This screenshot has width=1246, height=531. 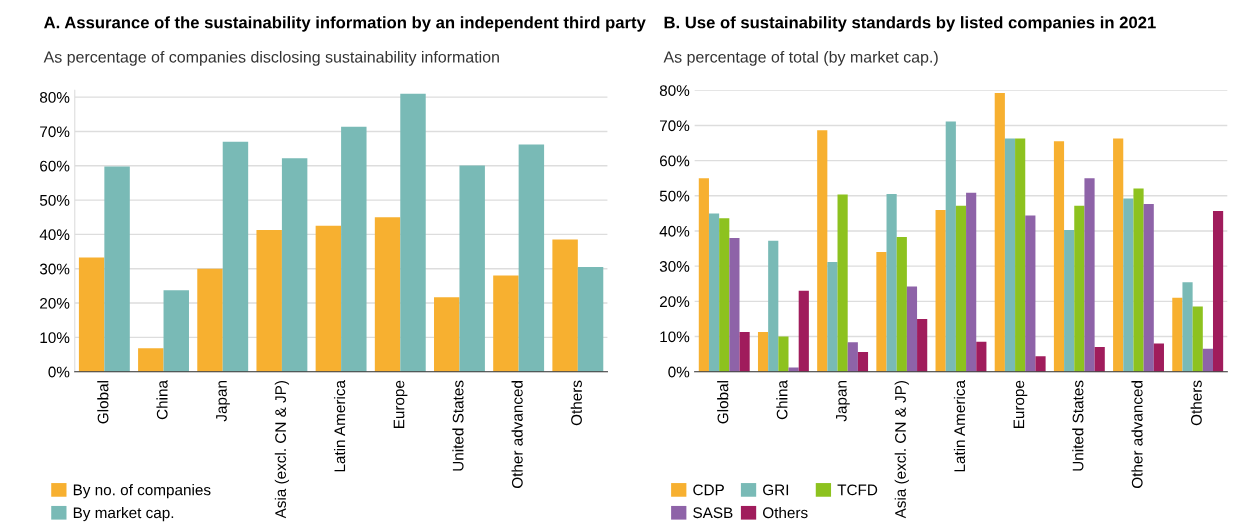 What do you see at coordinates (54, 200) in the screenshot?
I see `y-tick-label: 50%` at bounding box center [54, 200].